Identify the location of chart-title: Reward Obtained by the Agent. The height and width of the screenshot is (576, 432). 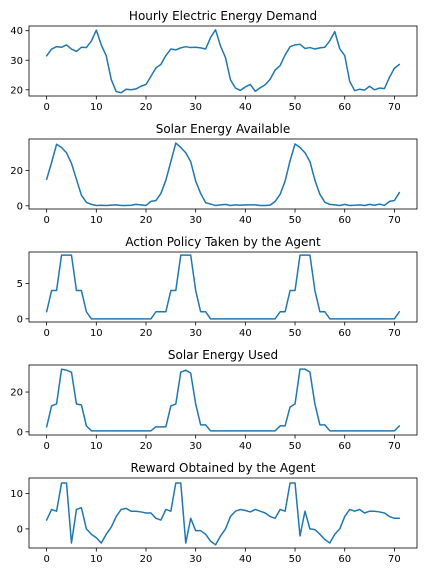
(223, 468).